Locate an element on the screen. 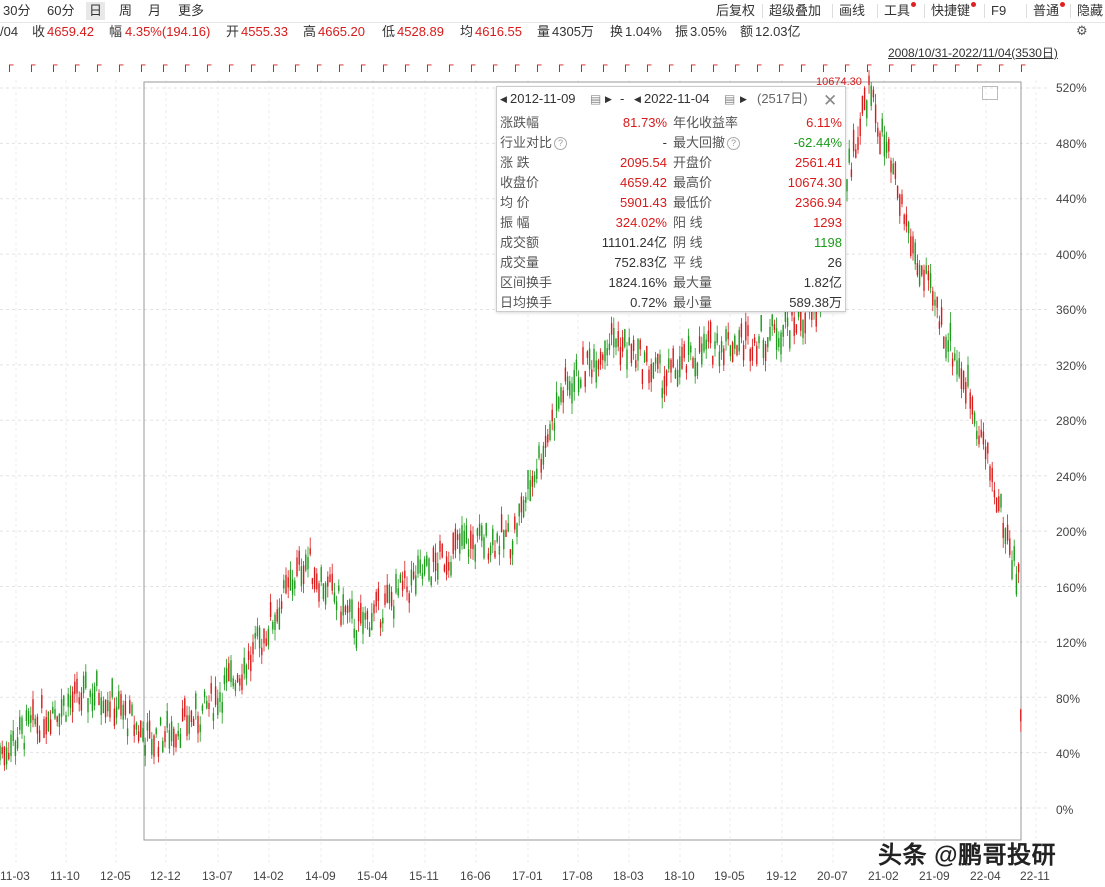 This screenshot has width=1105, height=887. stats-row: 成交额 11101.24亿阴 线 1198 is located at coordinates (671, 243).